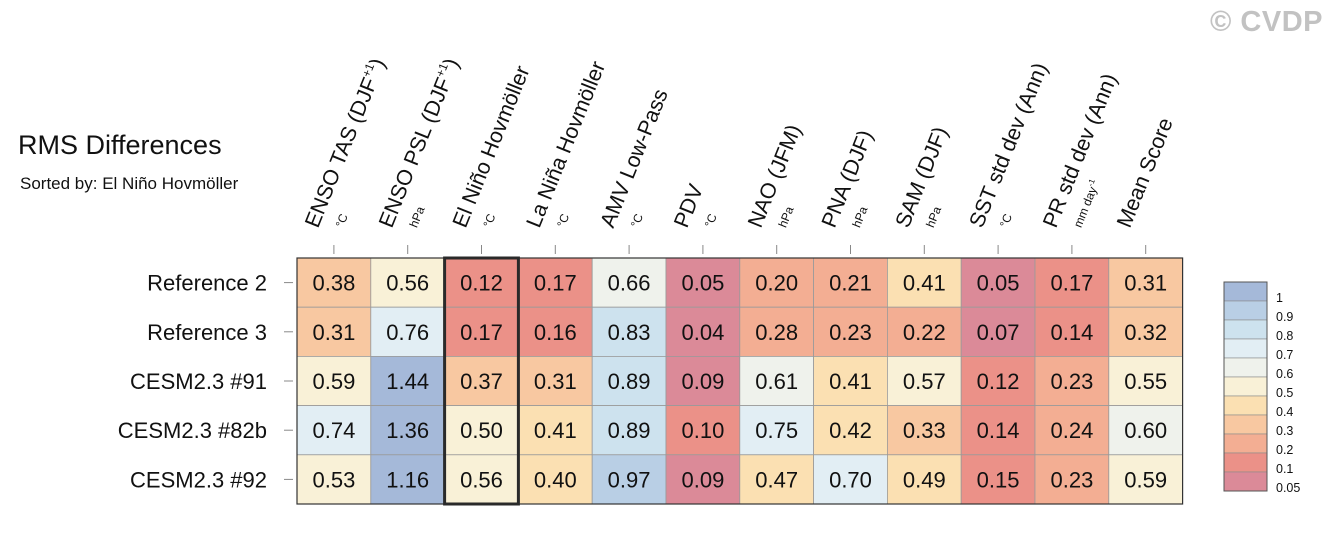 Image resolution: width=1329 pixels, height=542 pixels. I want to click on cell-value-label: 0.07, so click(998, 332).